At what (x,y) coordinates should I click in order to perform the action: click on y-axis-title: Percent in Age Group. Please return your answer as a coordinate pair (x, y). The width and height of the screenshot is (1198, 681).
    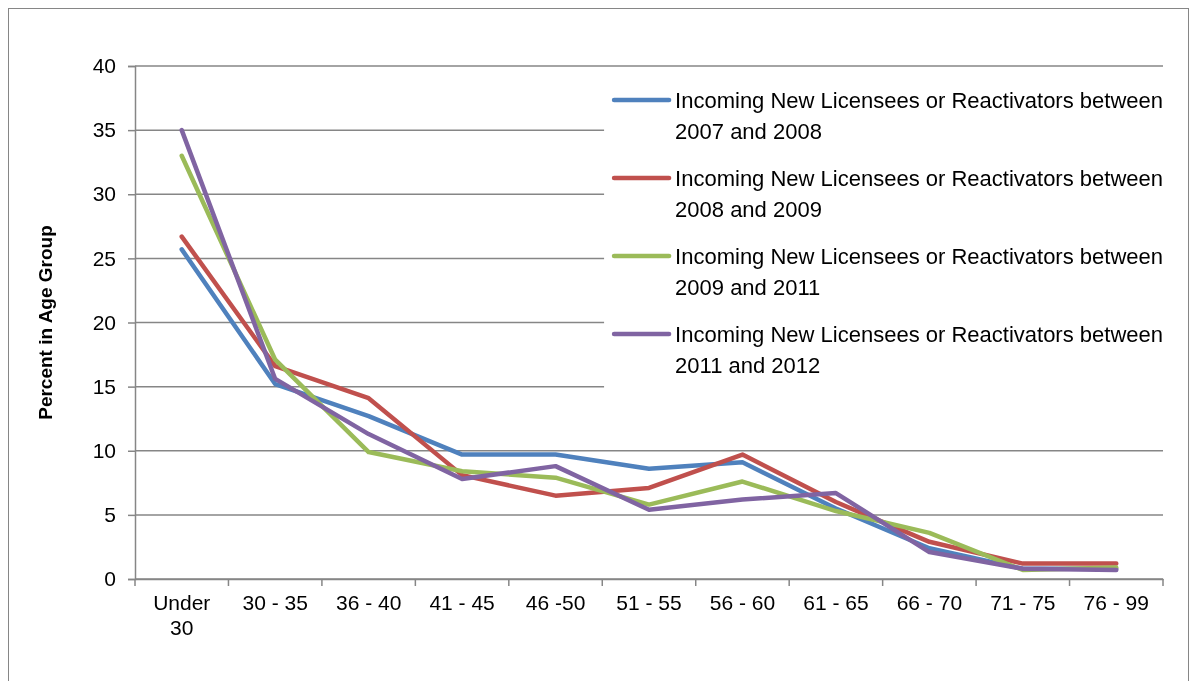
    Looking at the image, I should click on (45, 322).